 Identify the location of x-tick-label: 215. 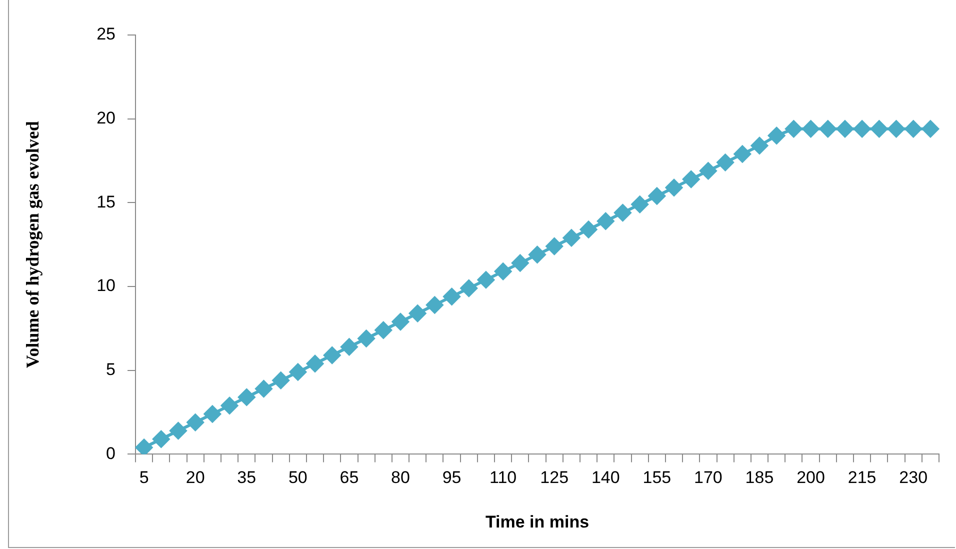
(862, 478).